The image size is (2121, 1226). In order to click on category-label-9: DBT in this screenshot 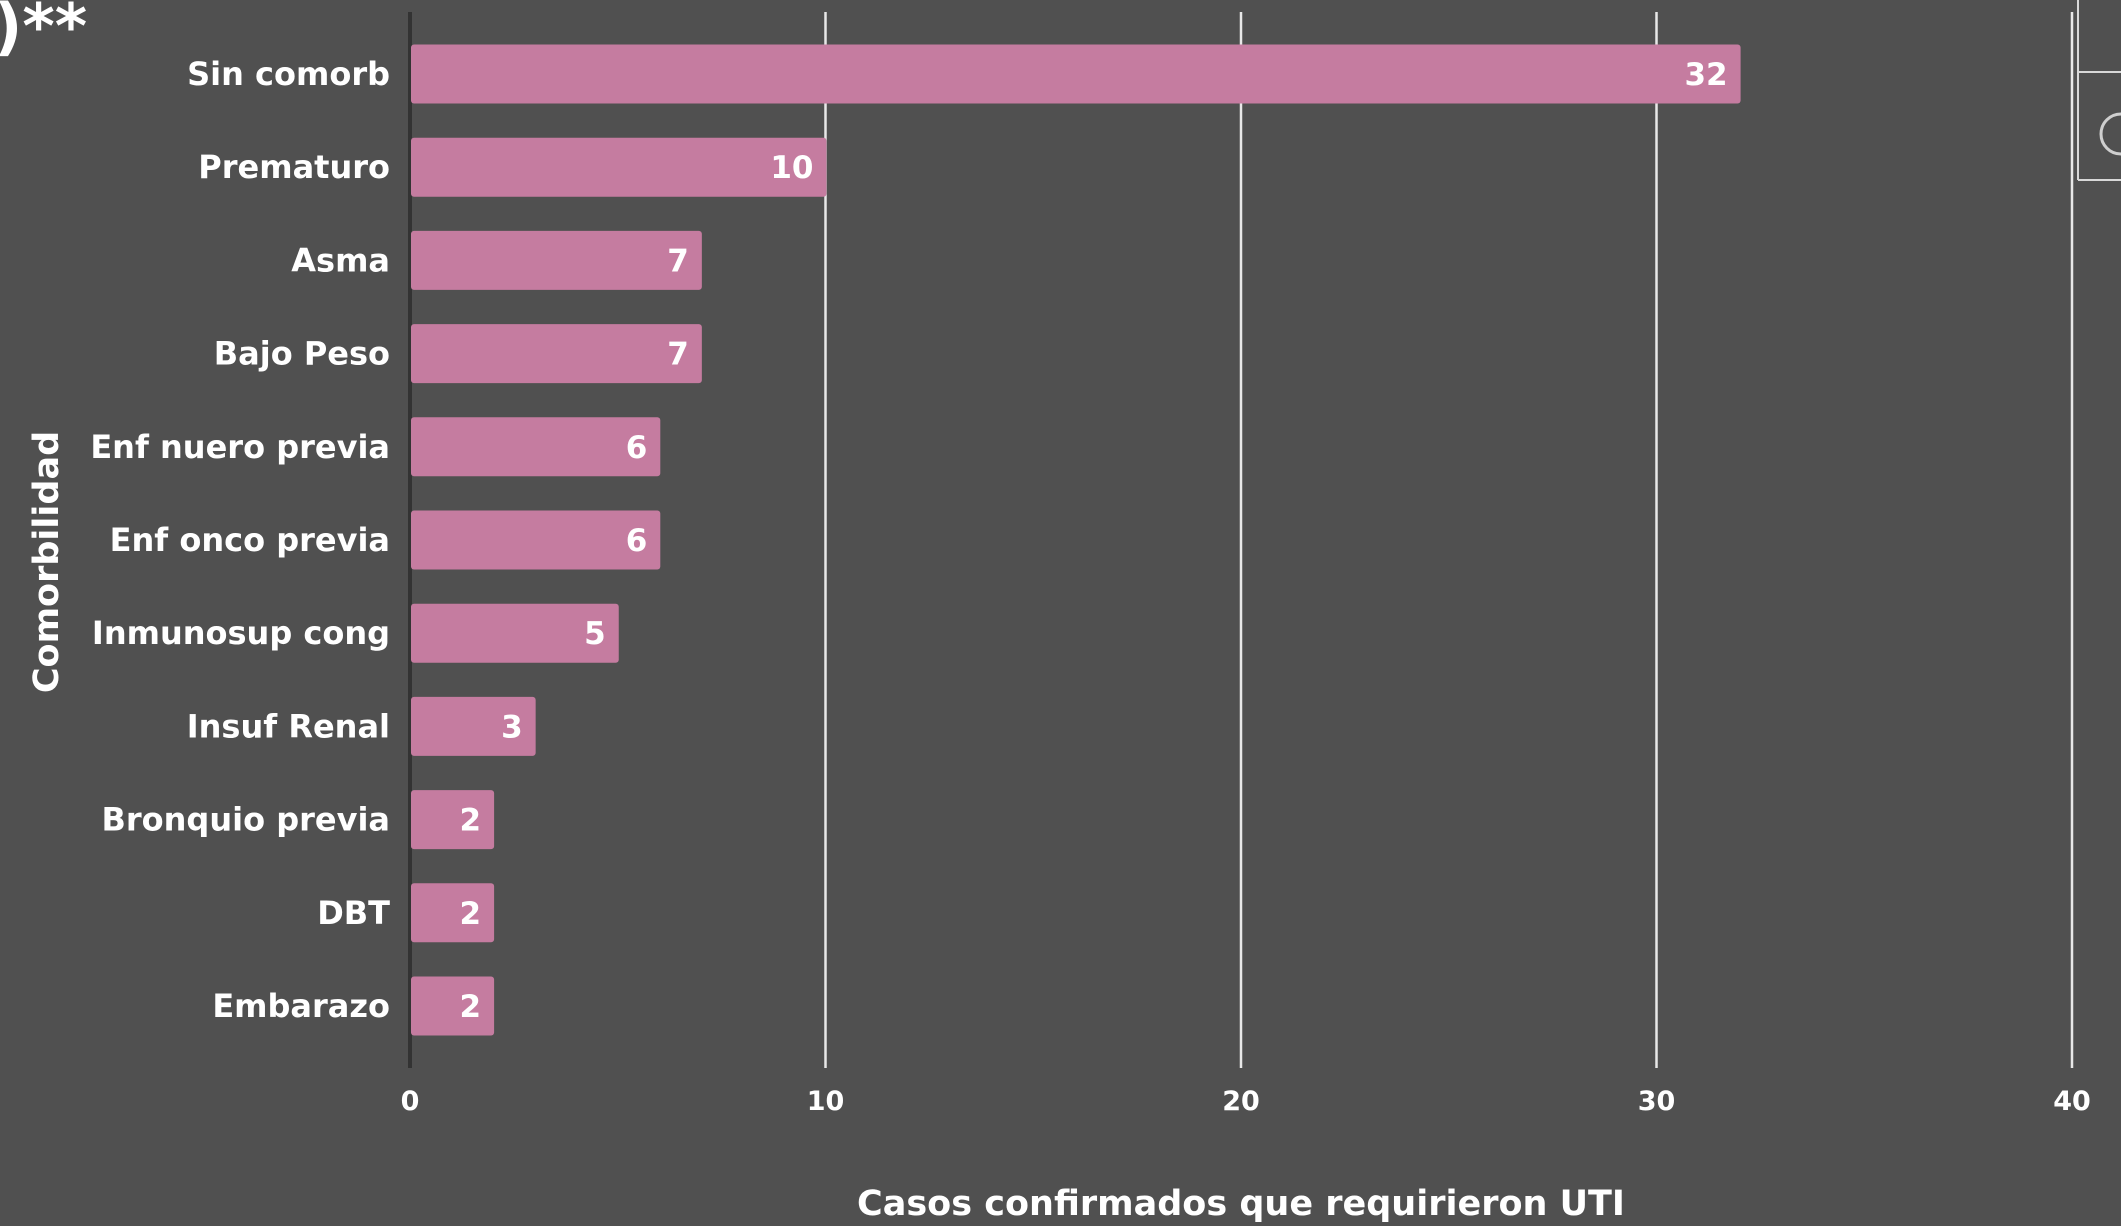, I will do `click(353, 913)`.